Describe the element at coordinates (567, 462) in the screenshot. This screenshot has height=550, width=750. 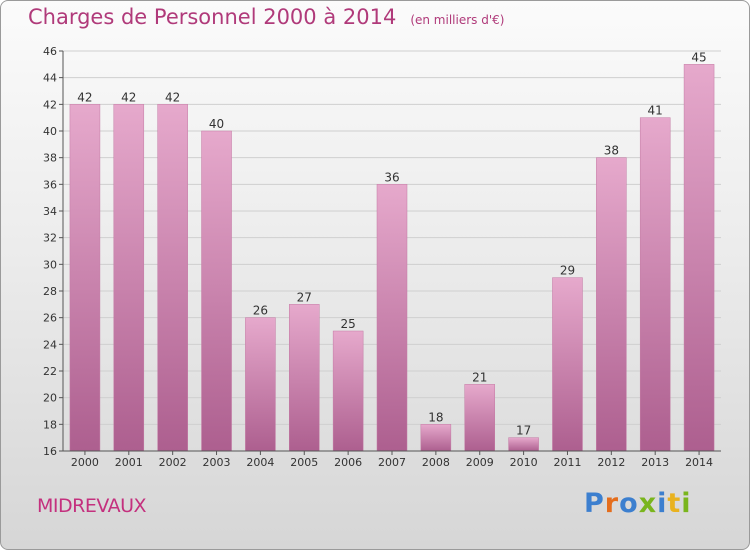
I see `x-tick-label: 2011` at that location.